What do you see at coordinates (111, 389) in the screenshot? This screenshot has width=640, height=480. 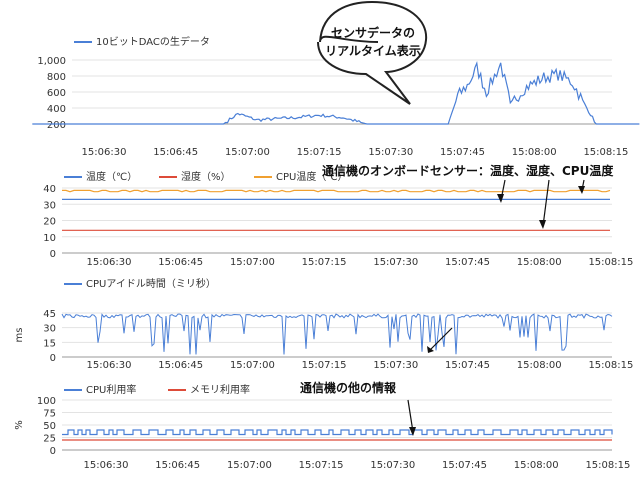 I see `legend-label: CPU利用率` at bounding box center [111, 389].